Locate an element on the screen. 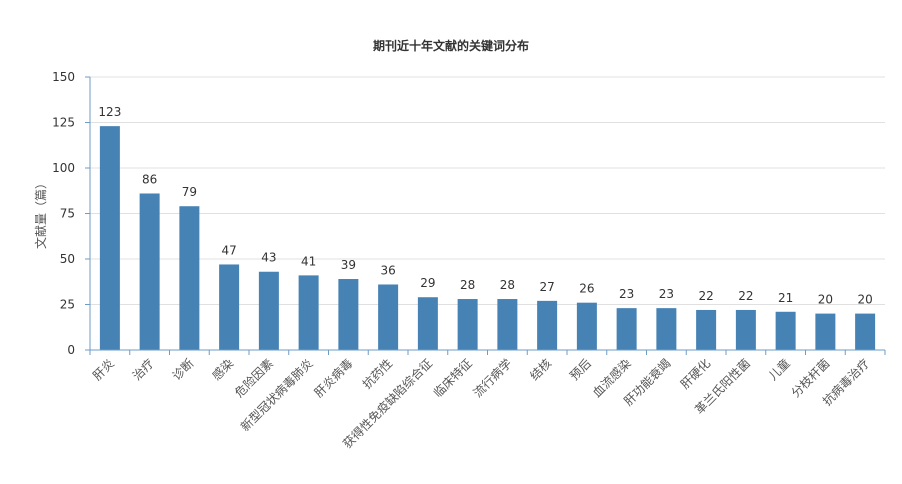  data-label: 79 is located at coordinates (189, 192).